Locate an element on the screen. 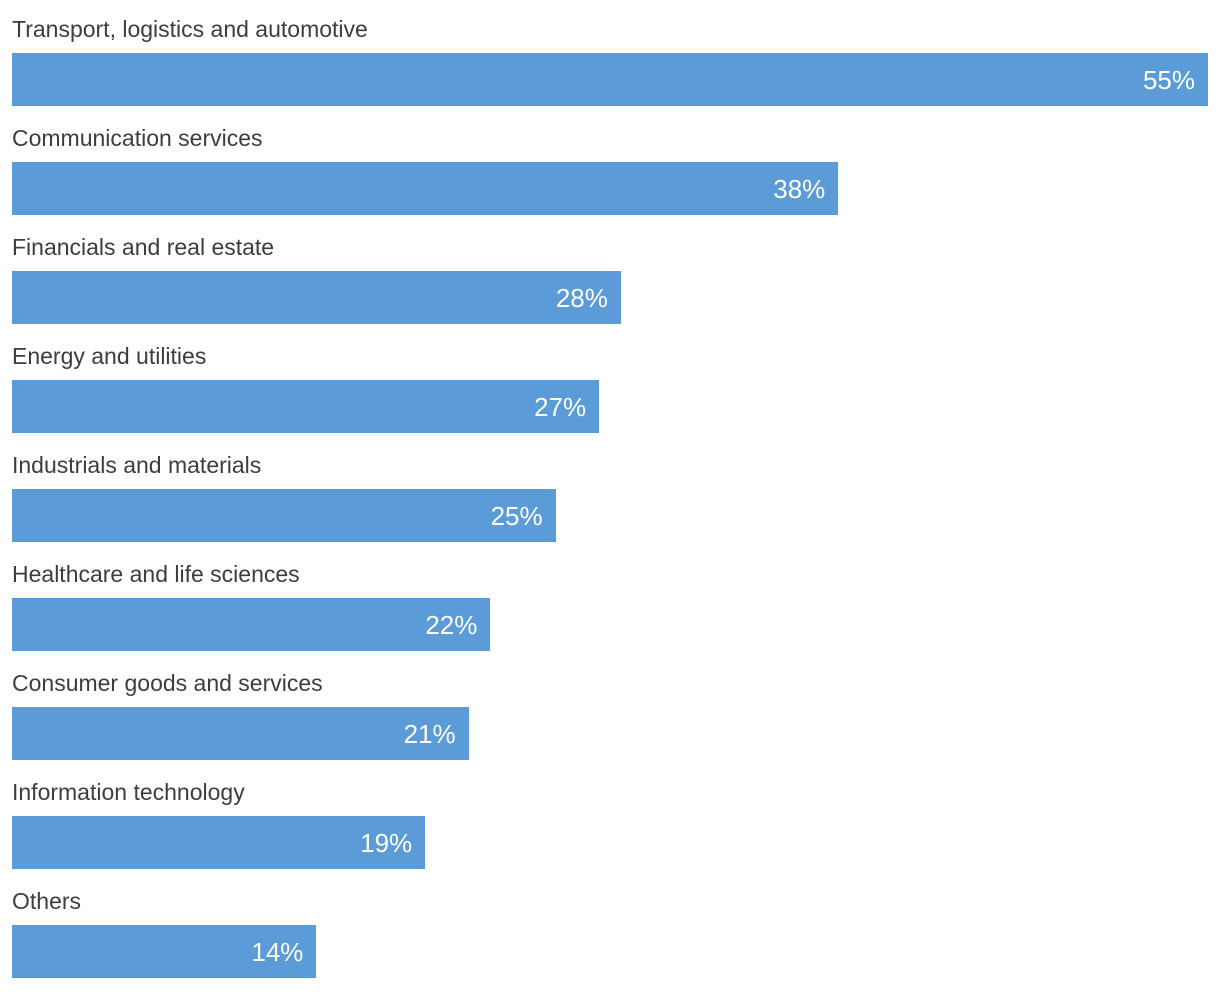  bar-row: Others 14% is located at coordinates (610, 931).